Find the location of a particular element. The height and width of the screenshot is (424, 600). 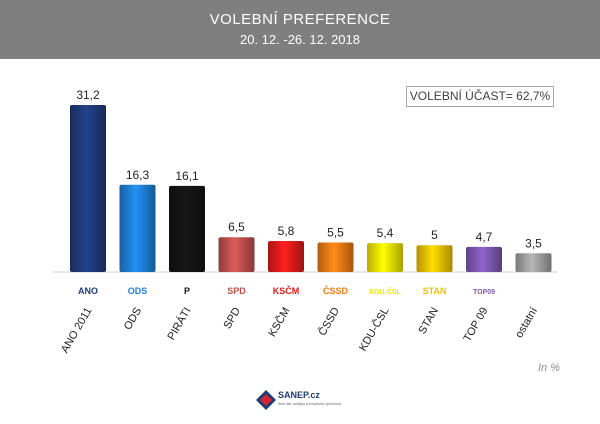

sanep-brand: SANEP.cz is located at coordinates (299, 395).